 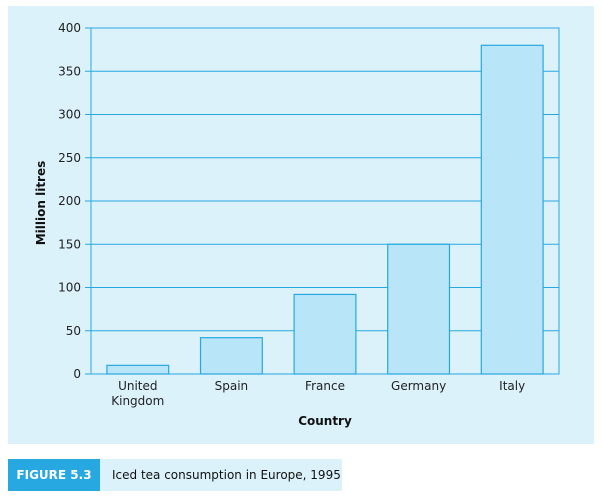 I want to click on x-tick-label: United Kingdom, so click(x=137, y=393).